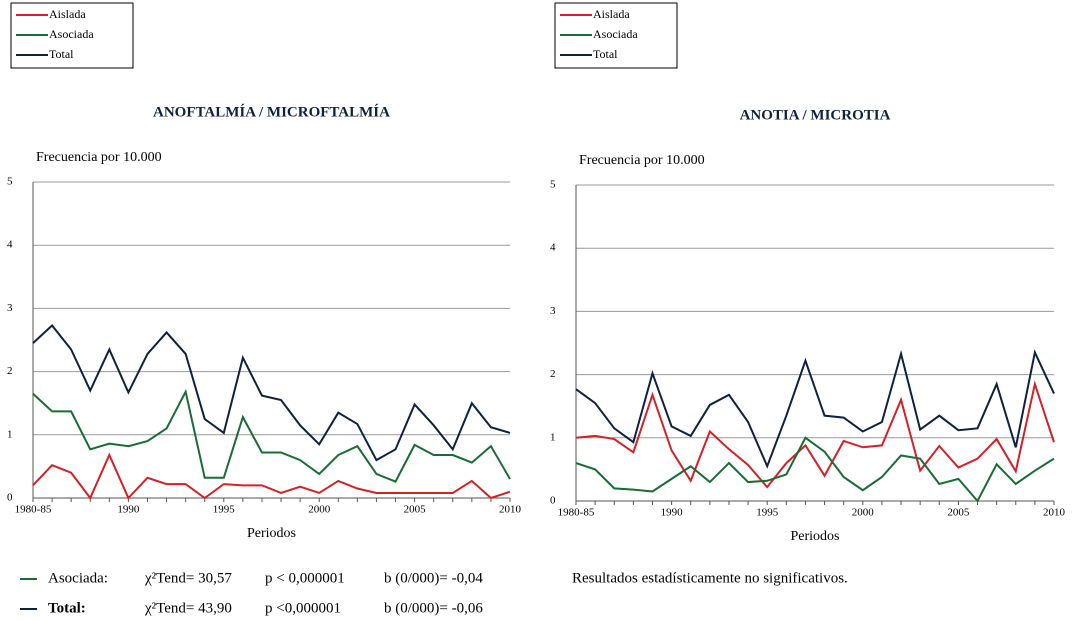  What do you see at coordinates (303, 608) in the screenshot?
I see `note-p: p <0,000001` at bounding box center [303, 608].